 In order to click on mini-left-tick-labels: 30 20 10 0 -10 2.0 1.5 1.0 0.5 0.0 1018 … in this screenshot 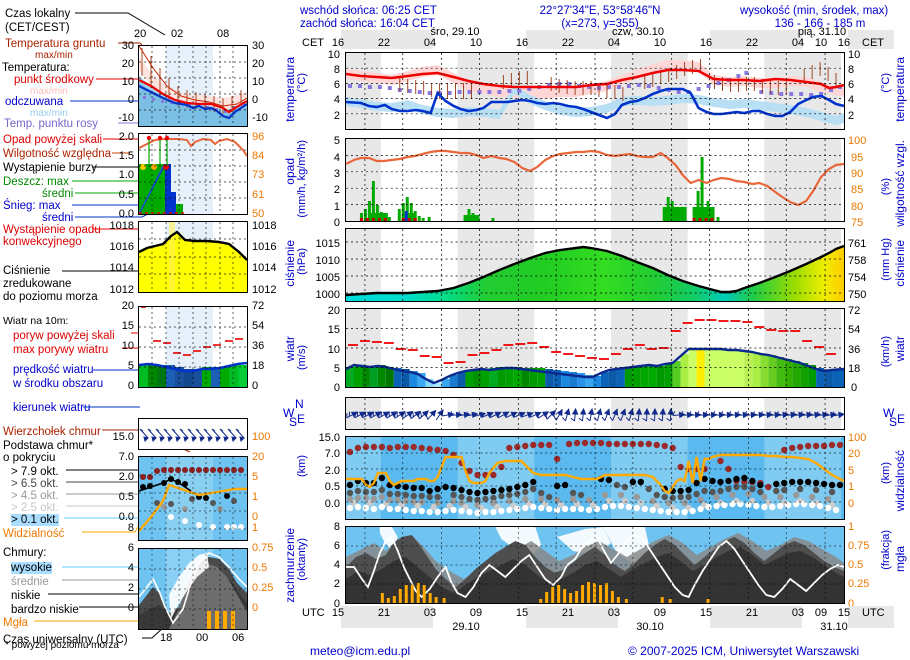, I will do `click(121, 328)`.